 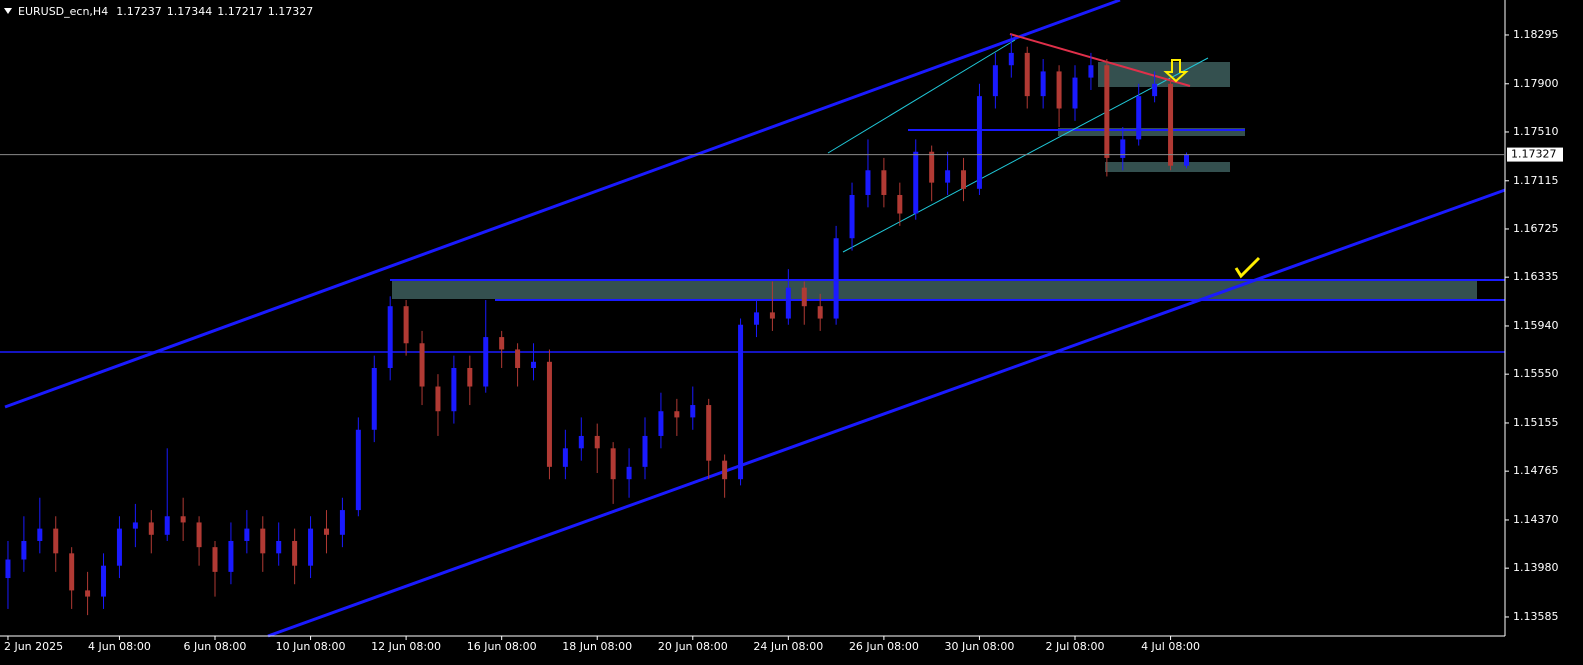 I want to click on y-tick-label: 1.14765, so click(x=1536, y=470).